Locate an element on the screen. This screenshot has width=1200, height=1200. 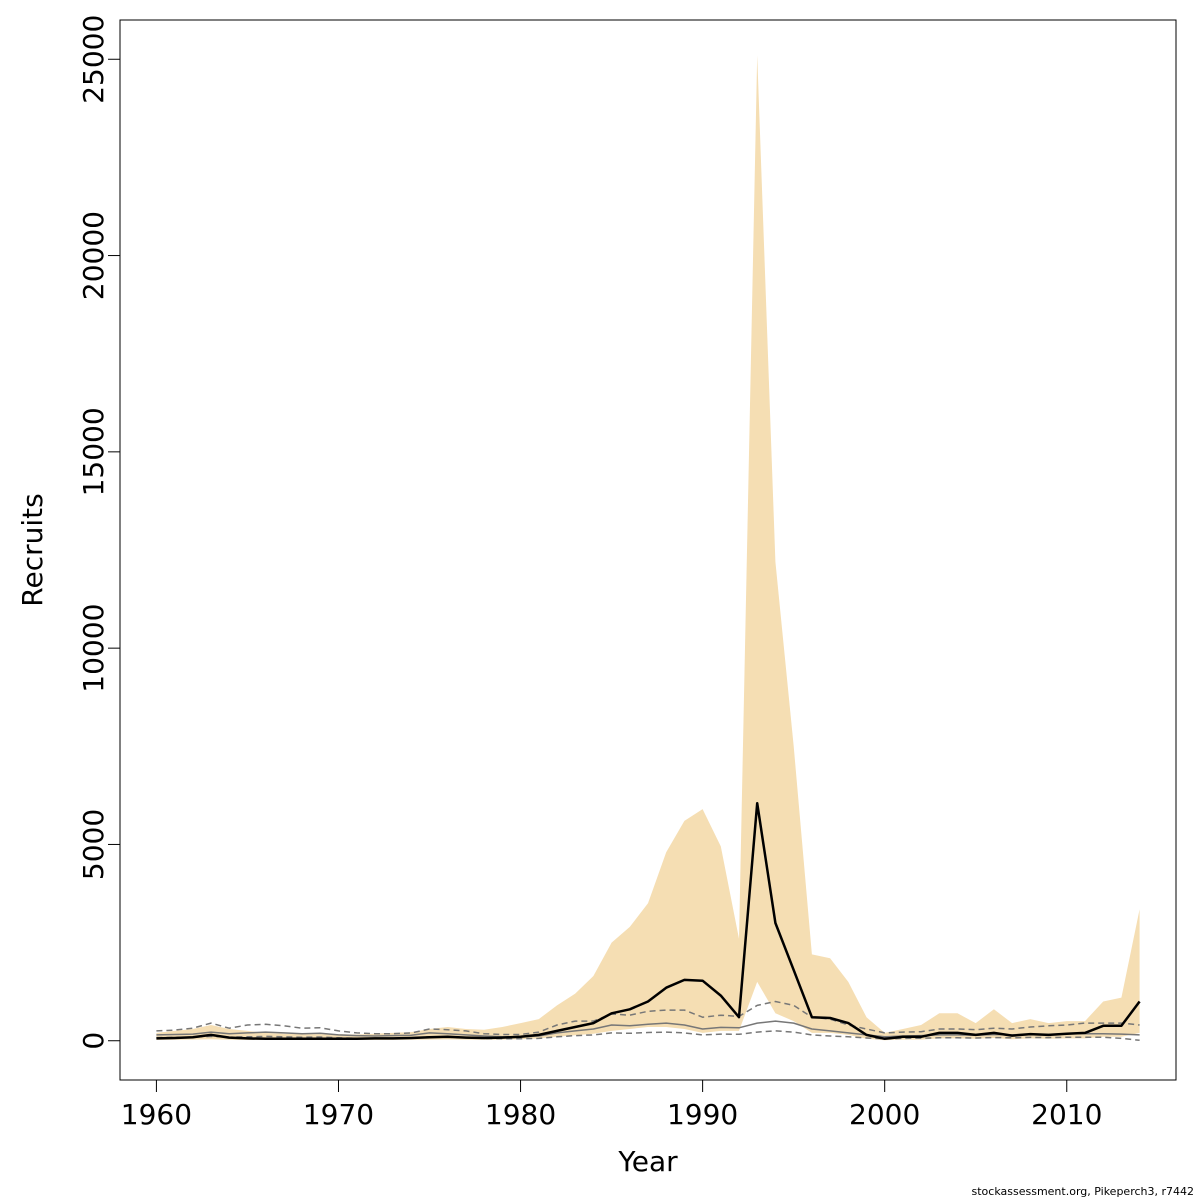
y-axis-title: Recruits is located at coordinates (32, 549).